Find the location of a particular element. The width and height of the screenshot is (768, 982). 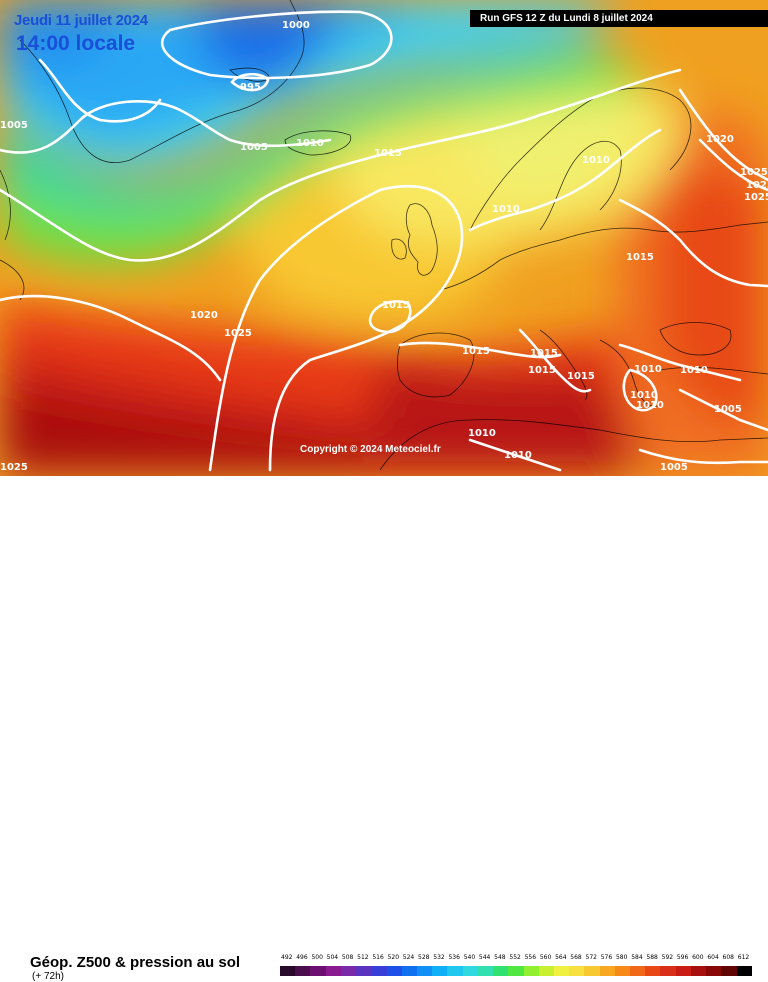

scale-tick-label: 508 is located at coordinates (347, 957).